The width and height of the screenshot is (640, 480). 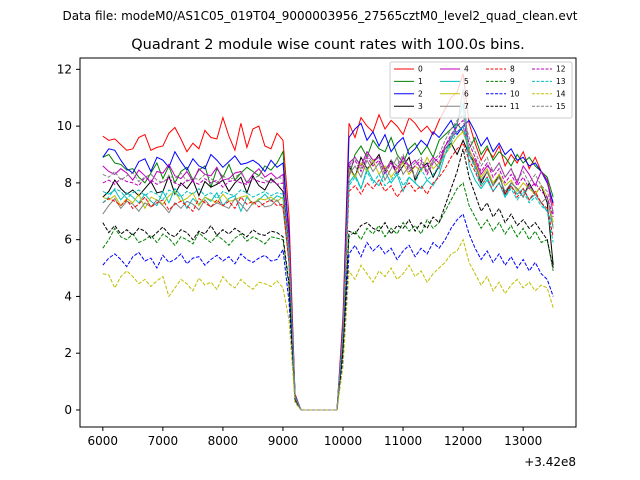 I want to click on legend-label-6: 6, so click(x=466, y=94).